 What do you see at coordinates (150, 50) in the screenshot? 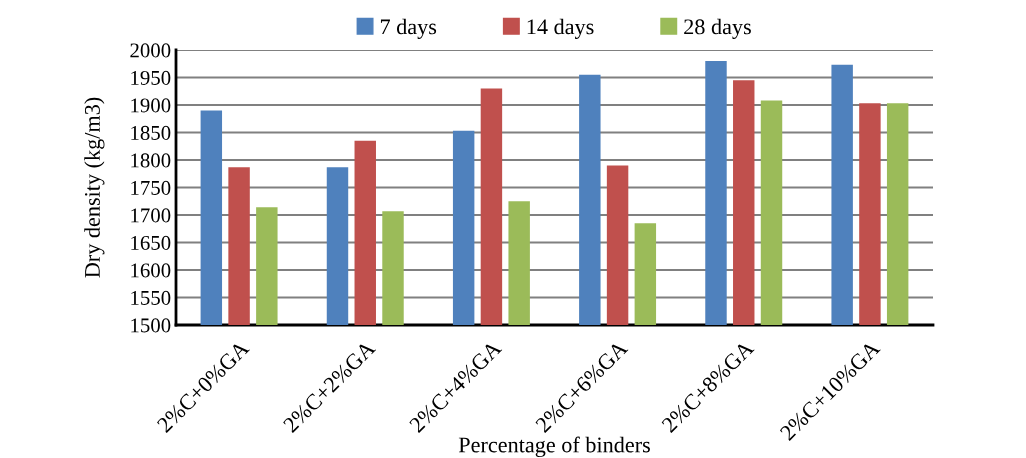
I see `y-tick-label: 2000` at bounding box center [150, 50].